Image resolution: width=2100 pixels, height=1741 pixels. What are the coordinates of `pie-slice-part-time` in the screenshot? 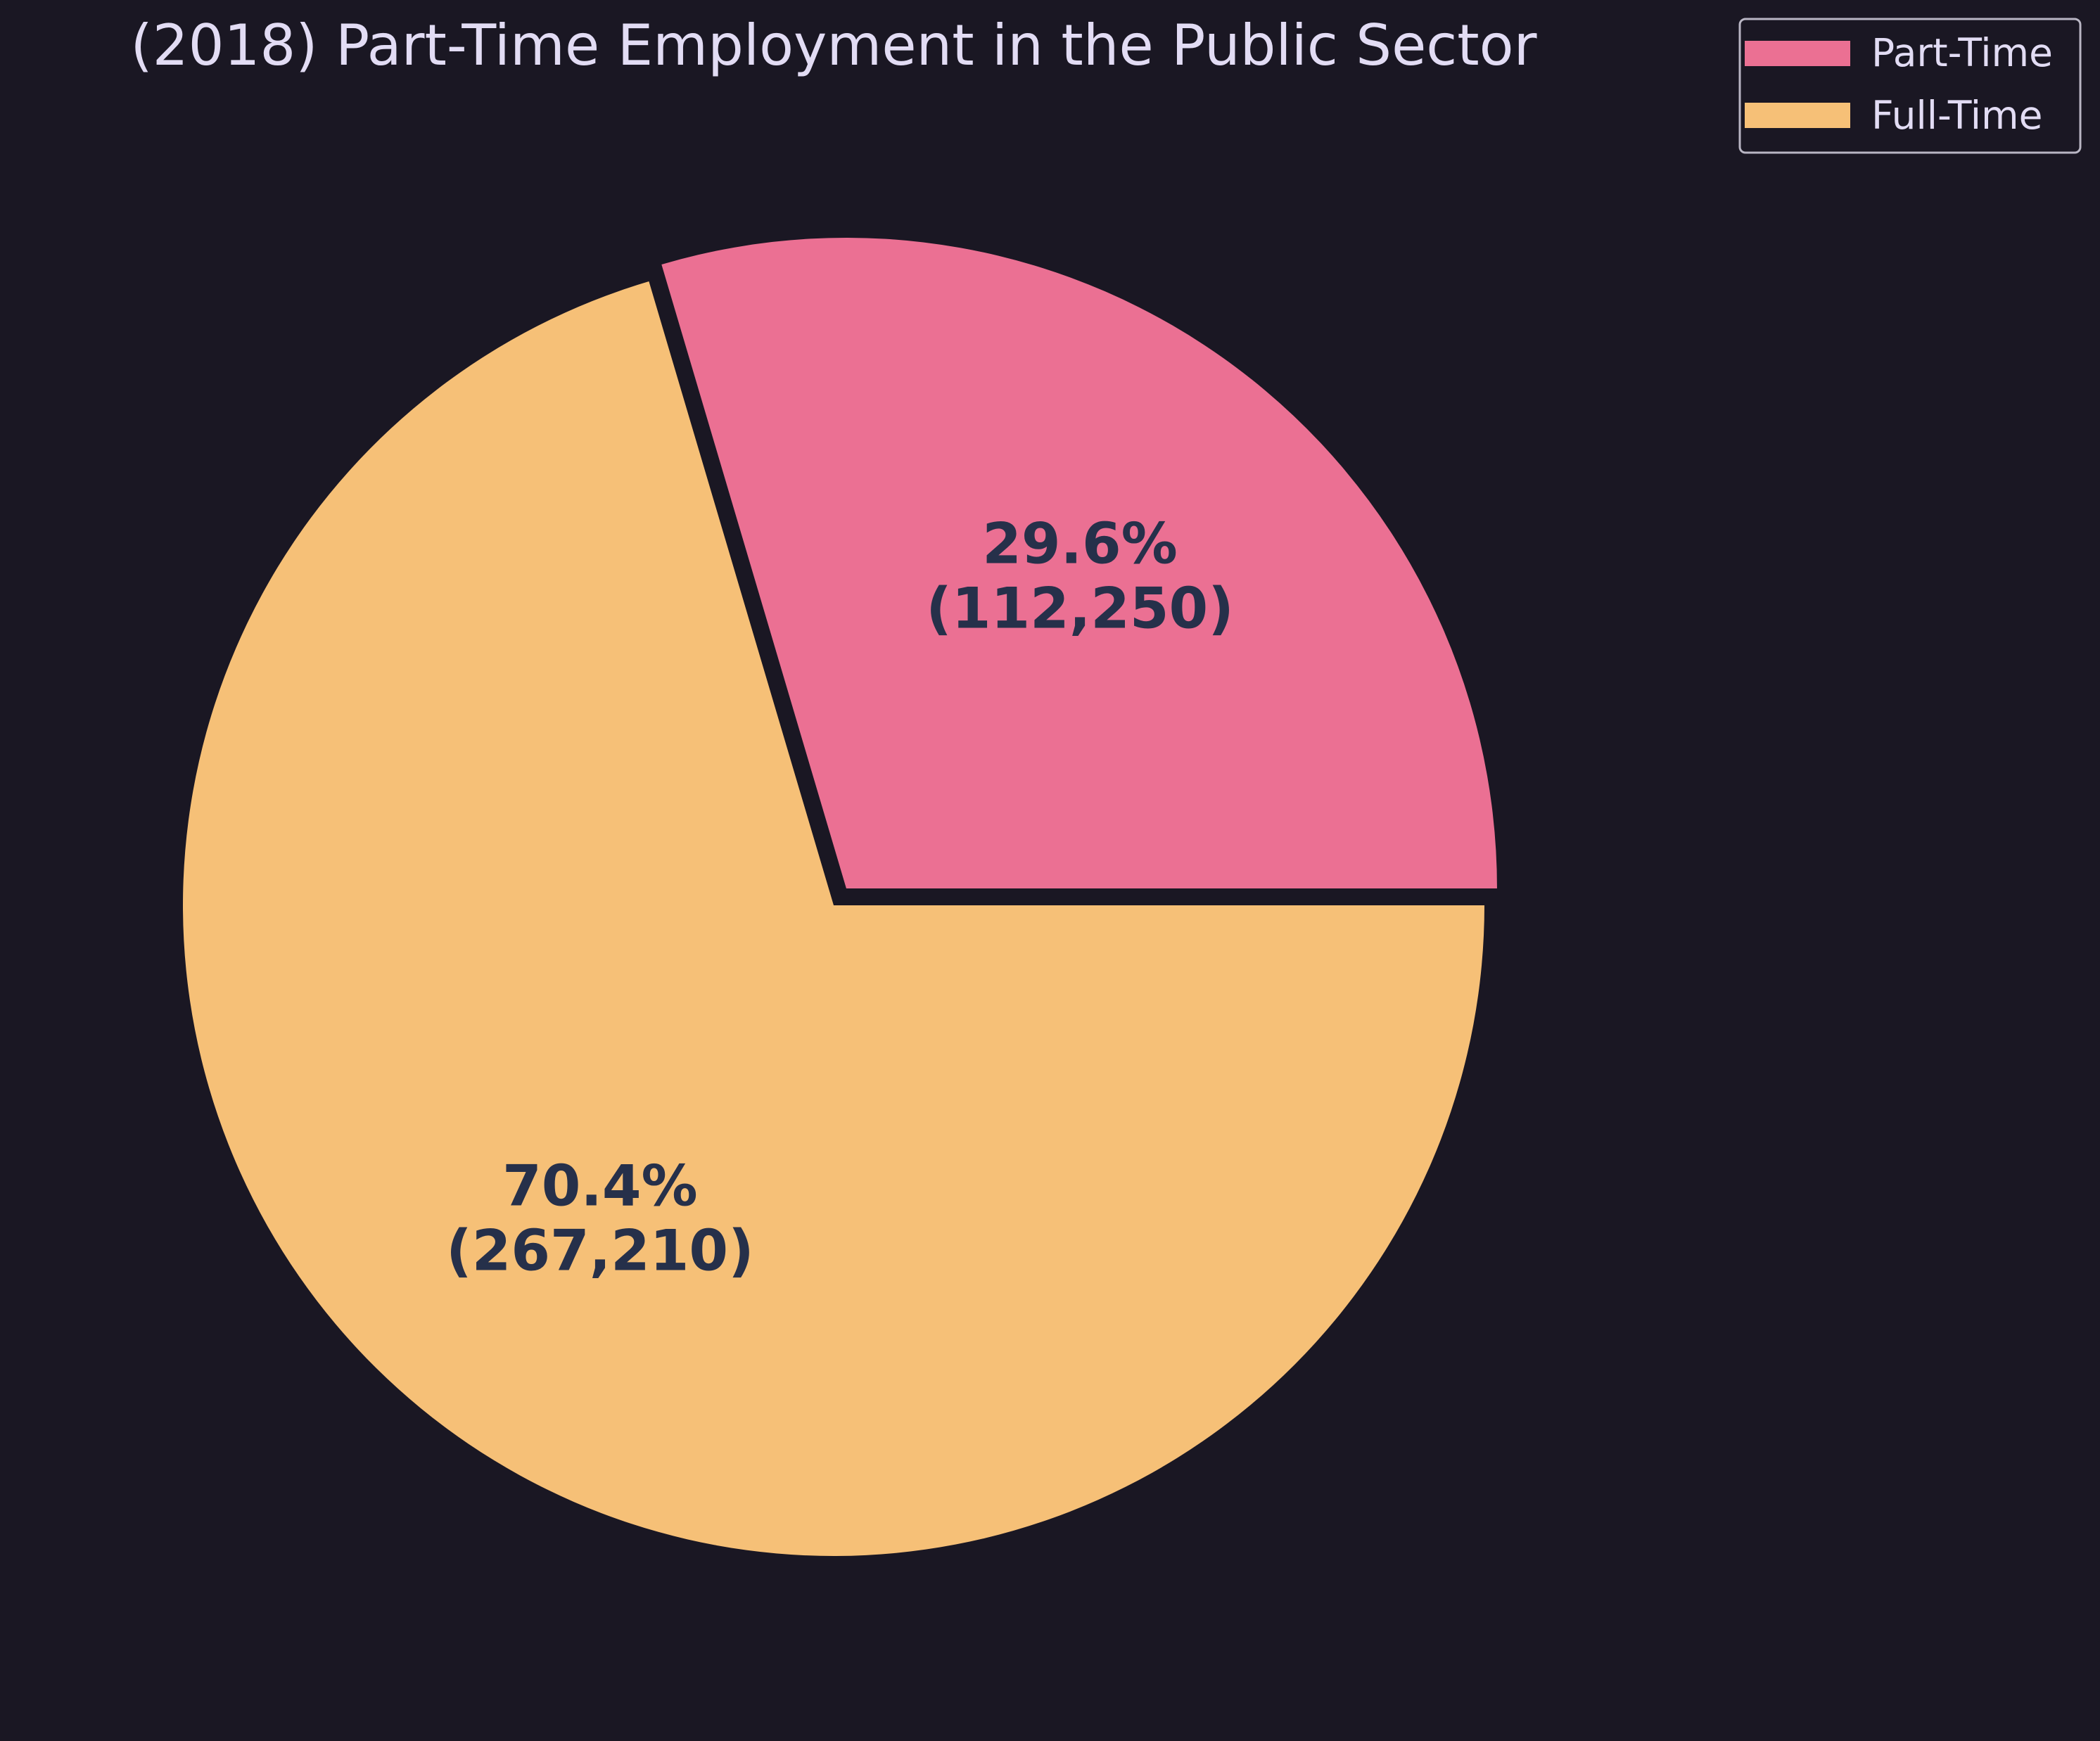 It's located at (1079, 562).